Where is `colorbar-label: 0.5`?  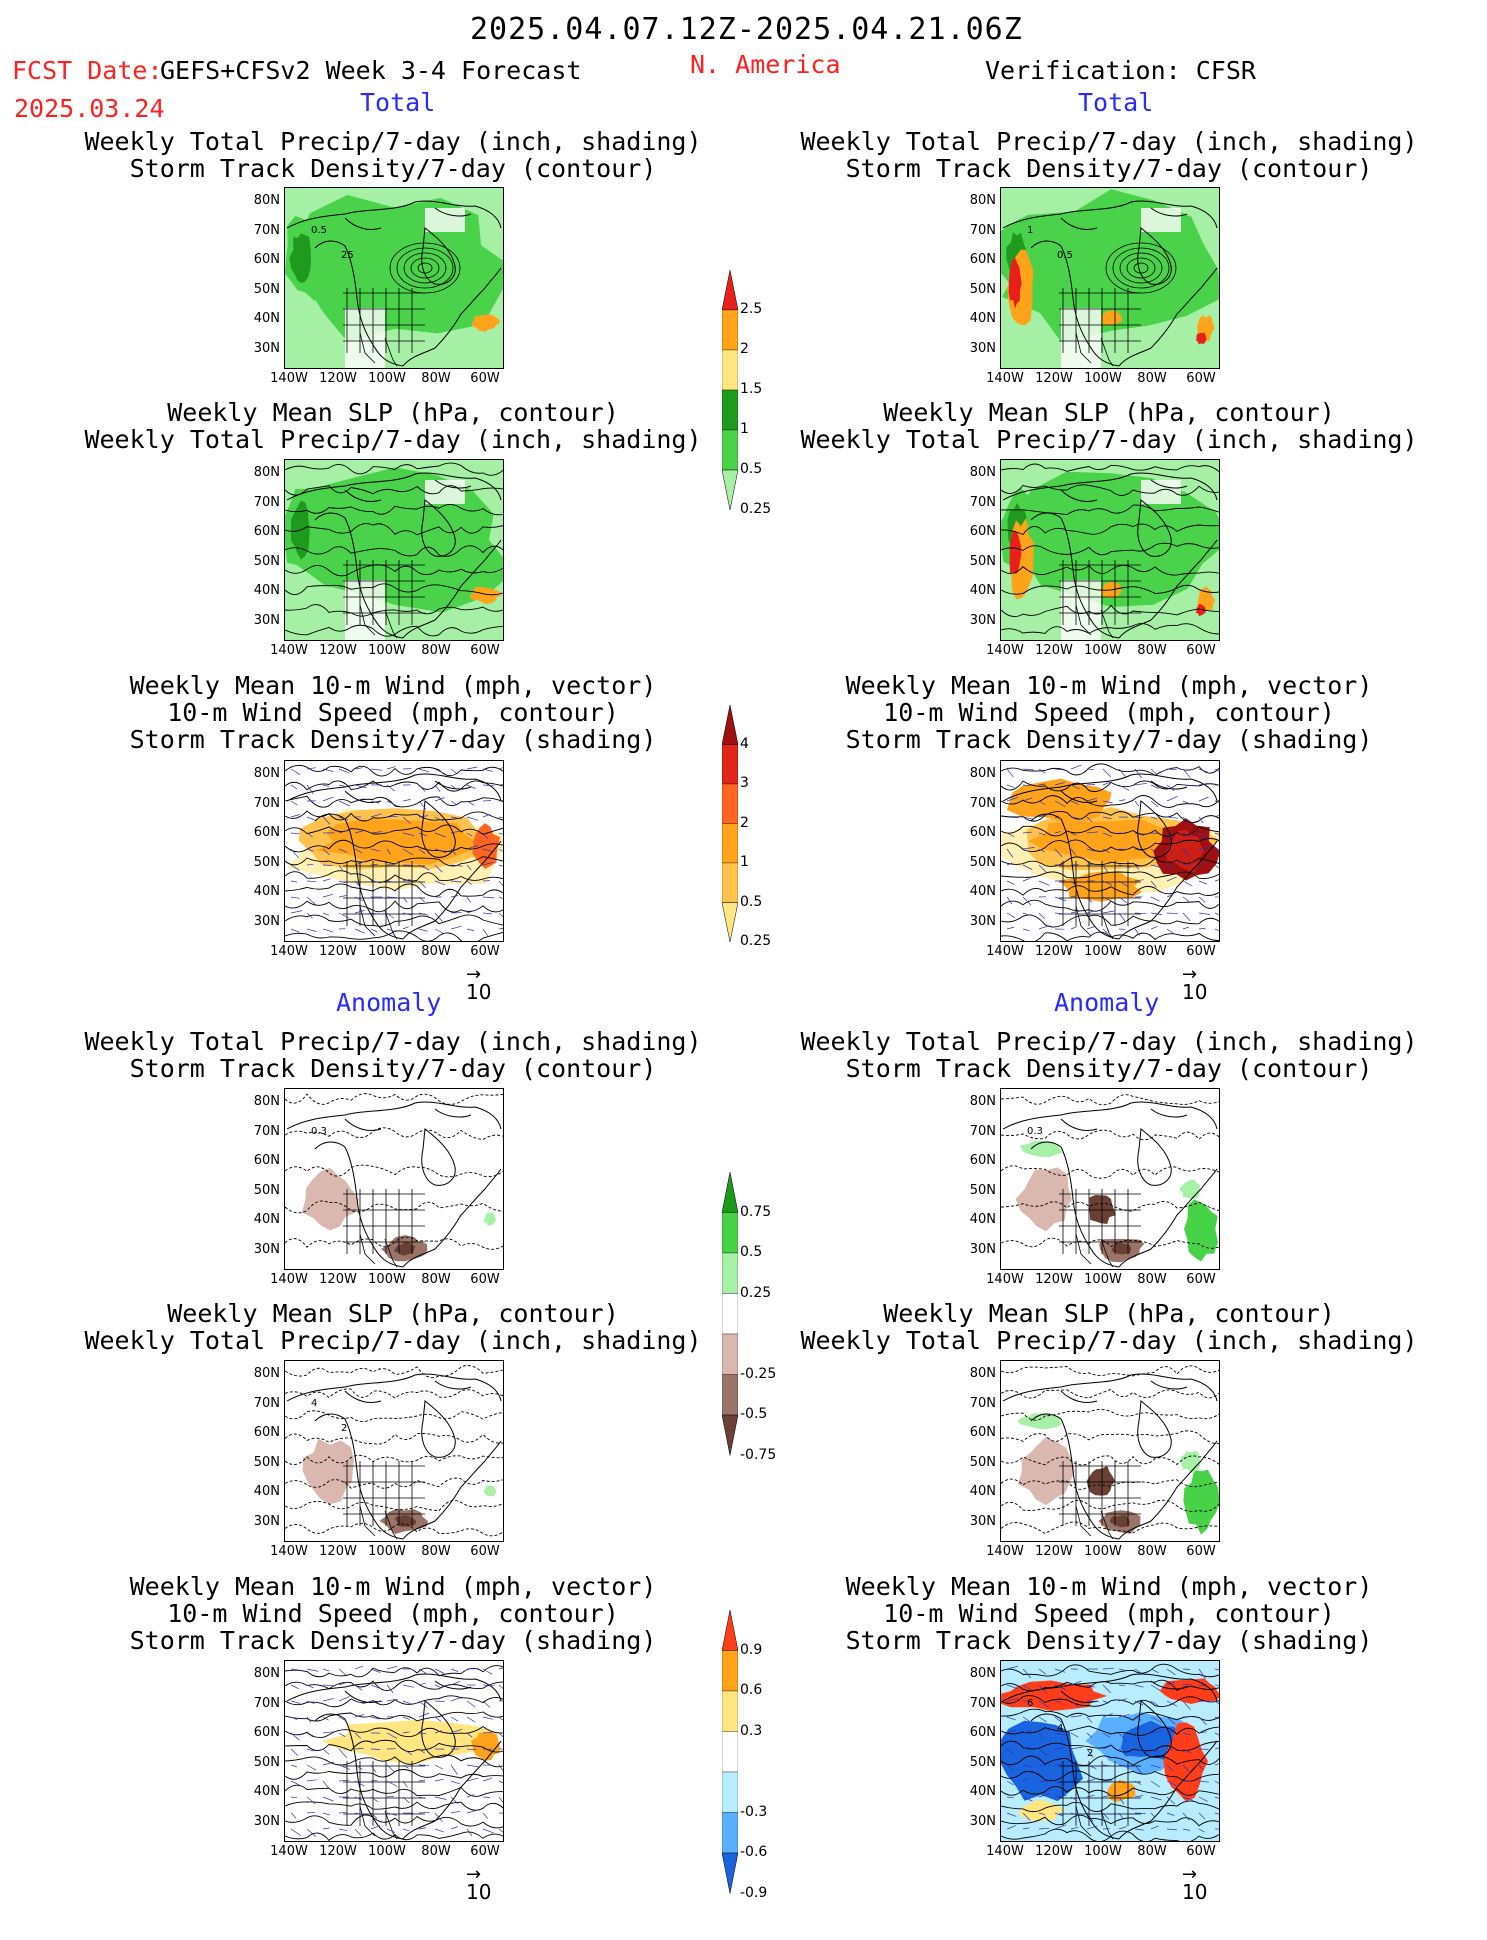 colorbar-label: 0.5 is located at coordinates (751, 902).